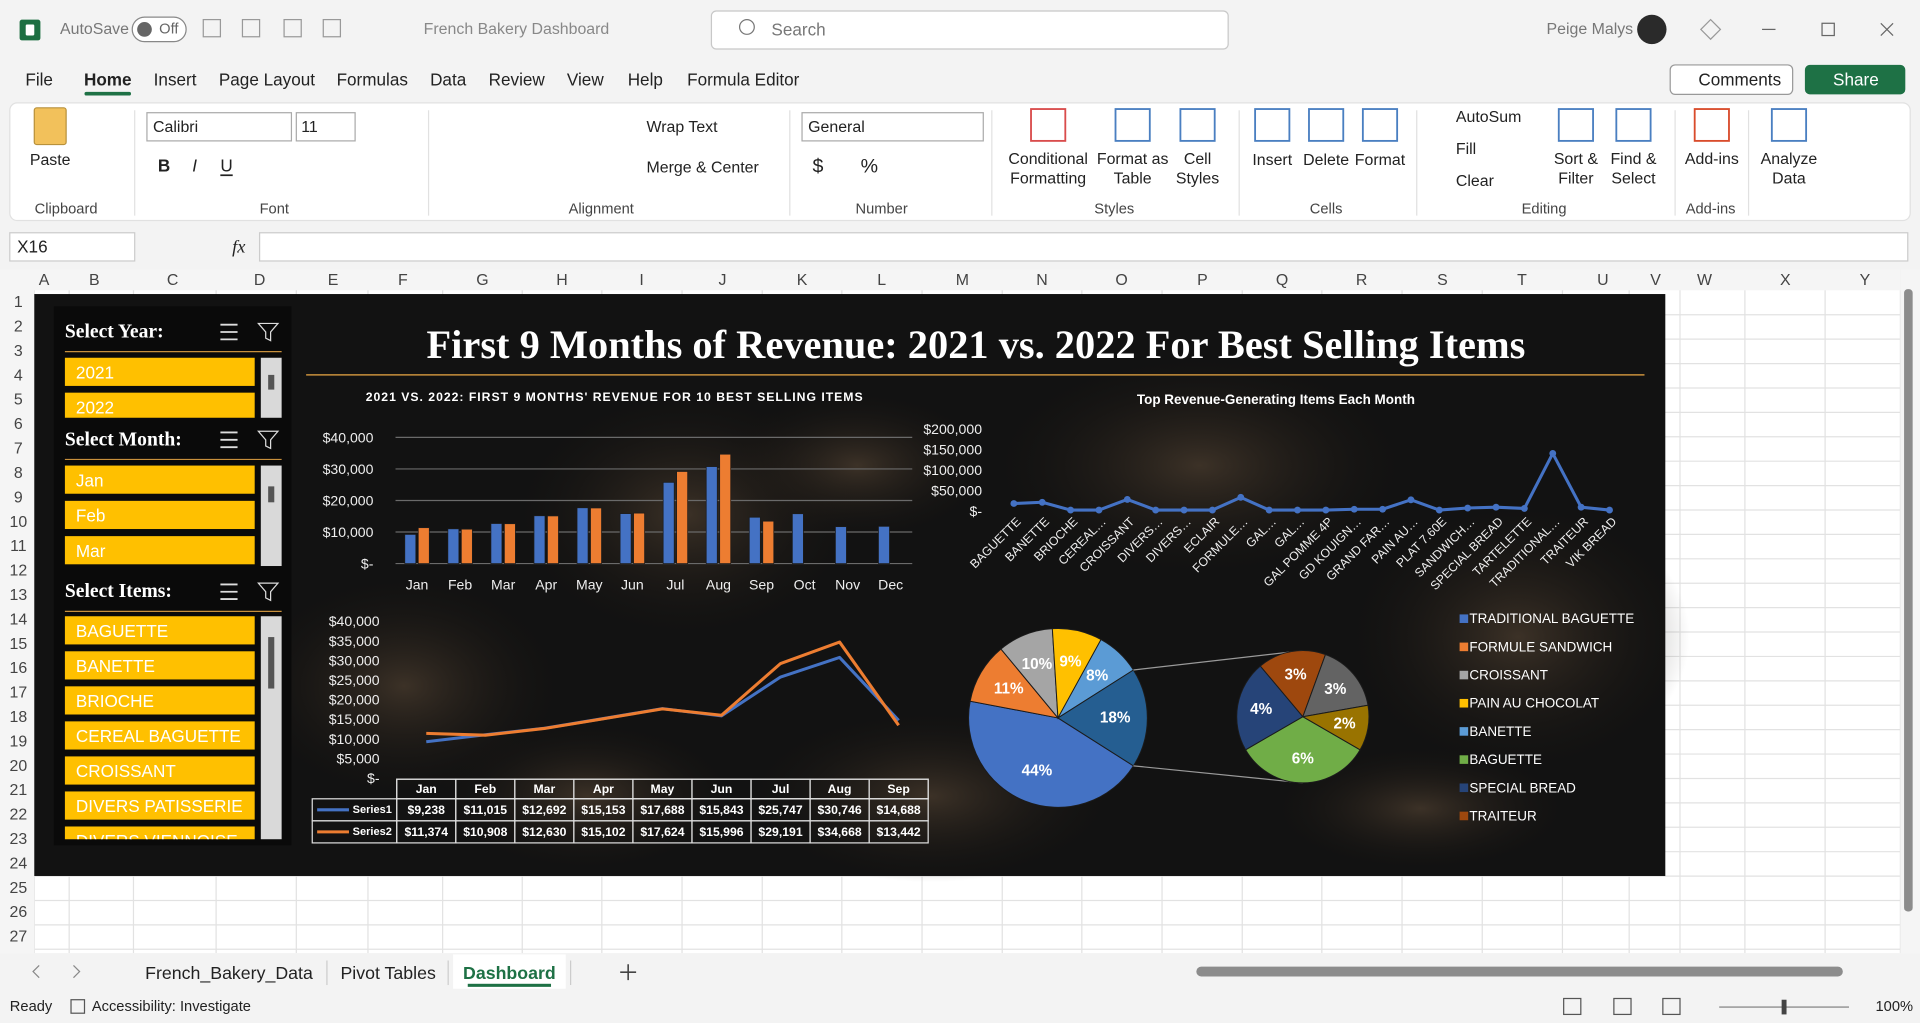 Image resolution: width=1920 pixels, height=1023 pixels. What do you see at coordinates (18, 327) in the screenshot?
I see `row-header: 2` at bounding box center [18, 327].